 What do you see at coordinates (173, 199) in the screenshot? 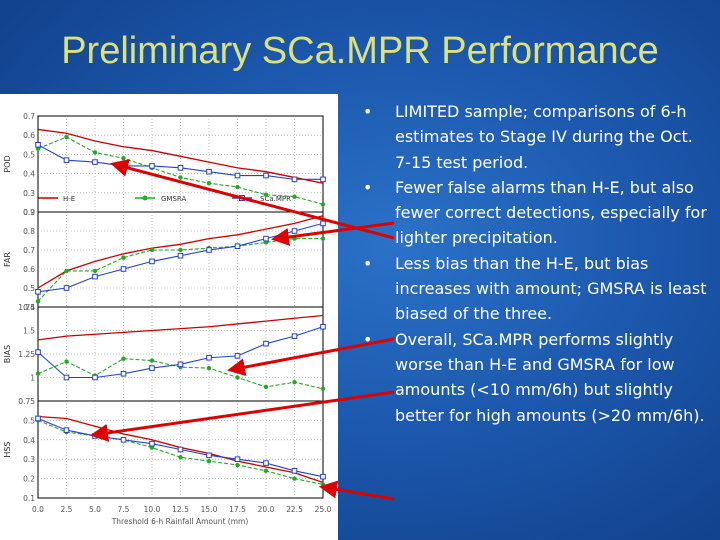
I see `legend-label: GMSRA` at bounding box center [173, 199].